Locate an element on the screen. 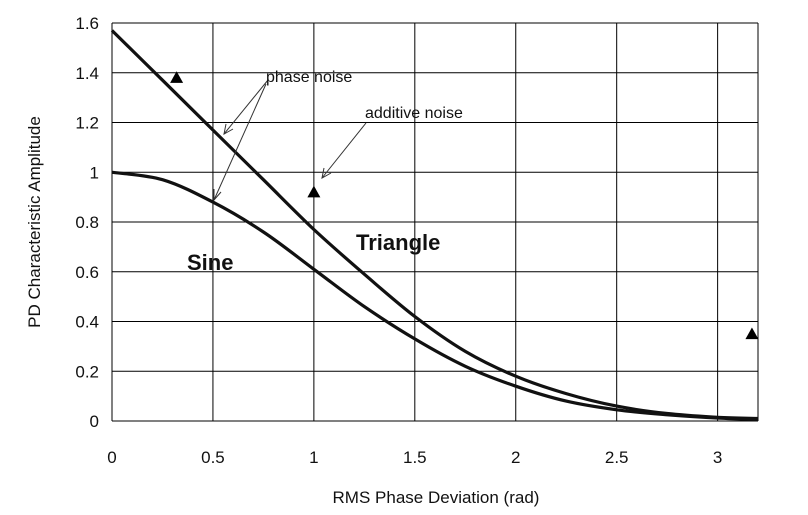 Image resolution: width=808 pixels, height=515 pixels. x-tick-label: 1 is located at coordinates (313, 457).